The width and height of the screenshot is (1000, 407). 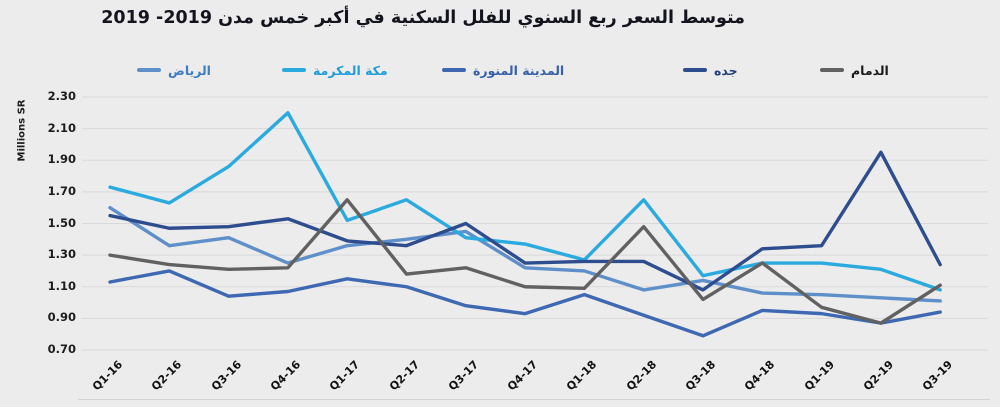 I want to click on y-tick-label: 0.90, so click(x=61, y=317).